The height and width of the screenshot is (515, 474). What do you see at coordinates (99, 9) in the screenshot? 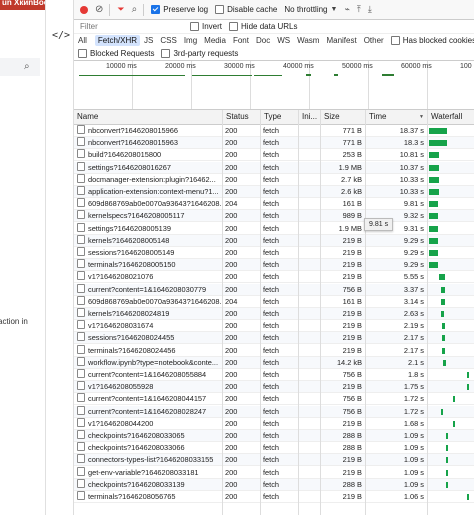
I see `clear-icon: ⊘` at bounding box center [99, 9].